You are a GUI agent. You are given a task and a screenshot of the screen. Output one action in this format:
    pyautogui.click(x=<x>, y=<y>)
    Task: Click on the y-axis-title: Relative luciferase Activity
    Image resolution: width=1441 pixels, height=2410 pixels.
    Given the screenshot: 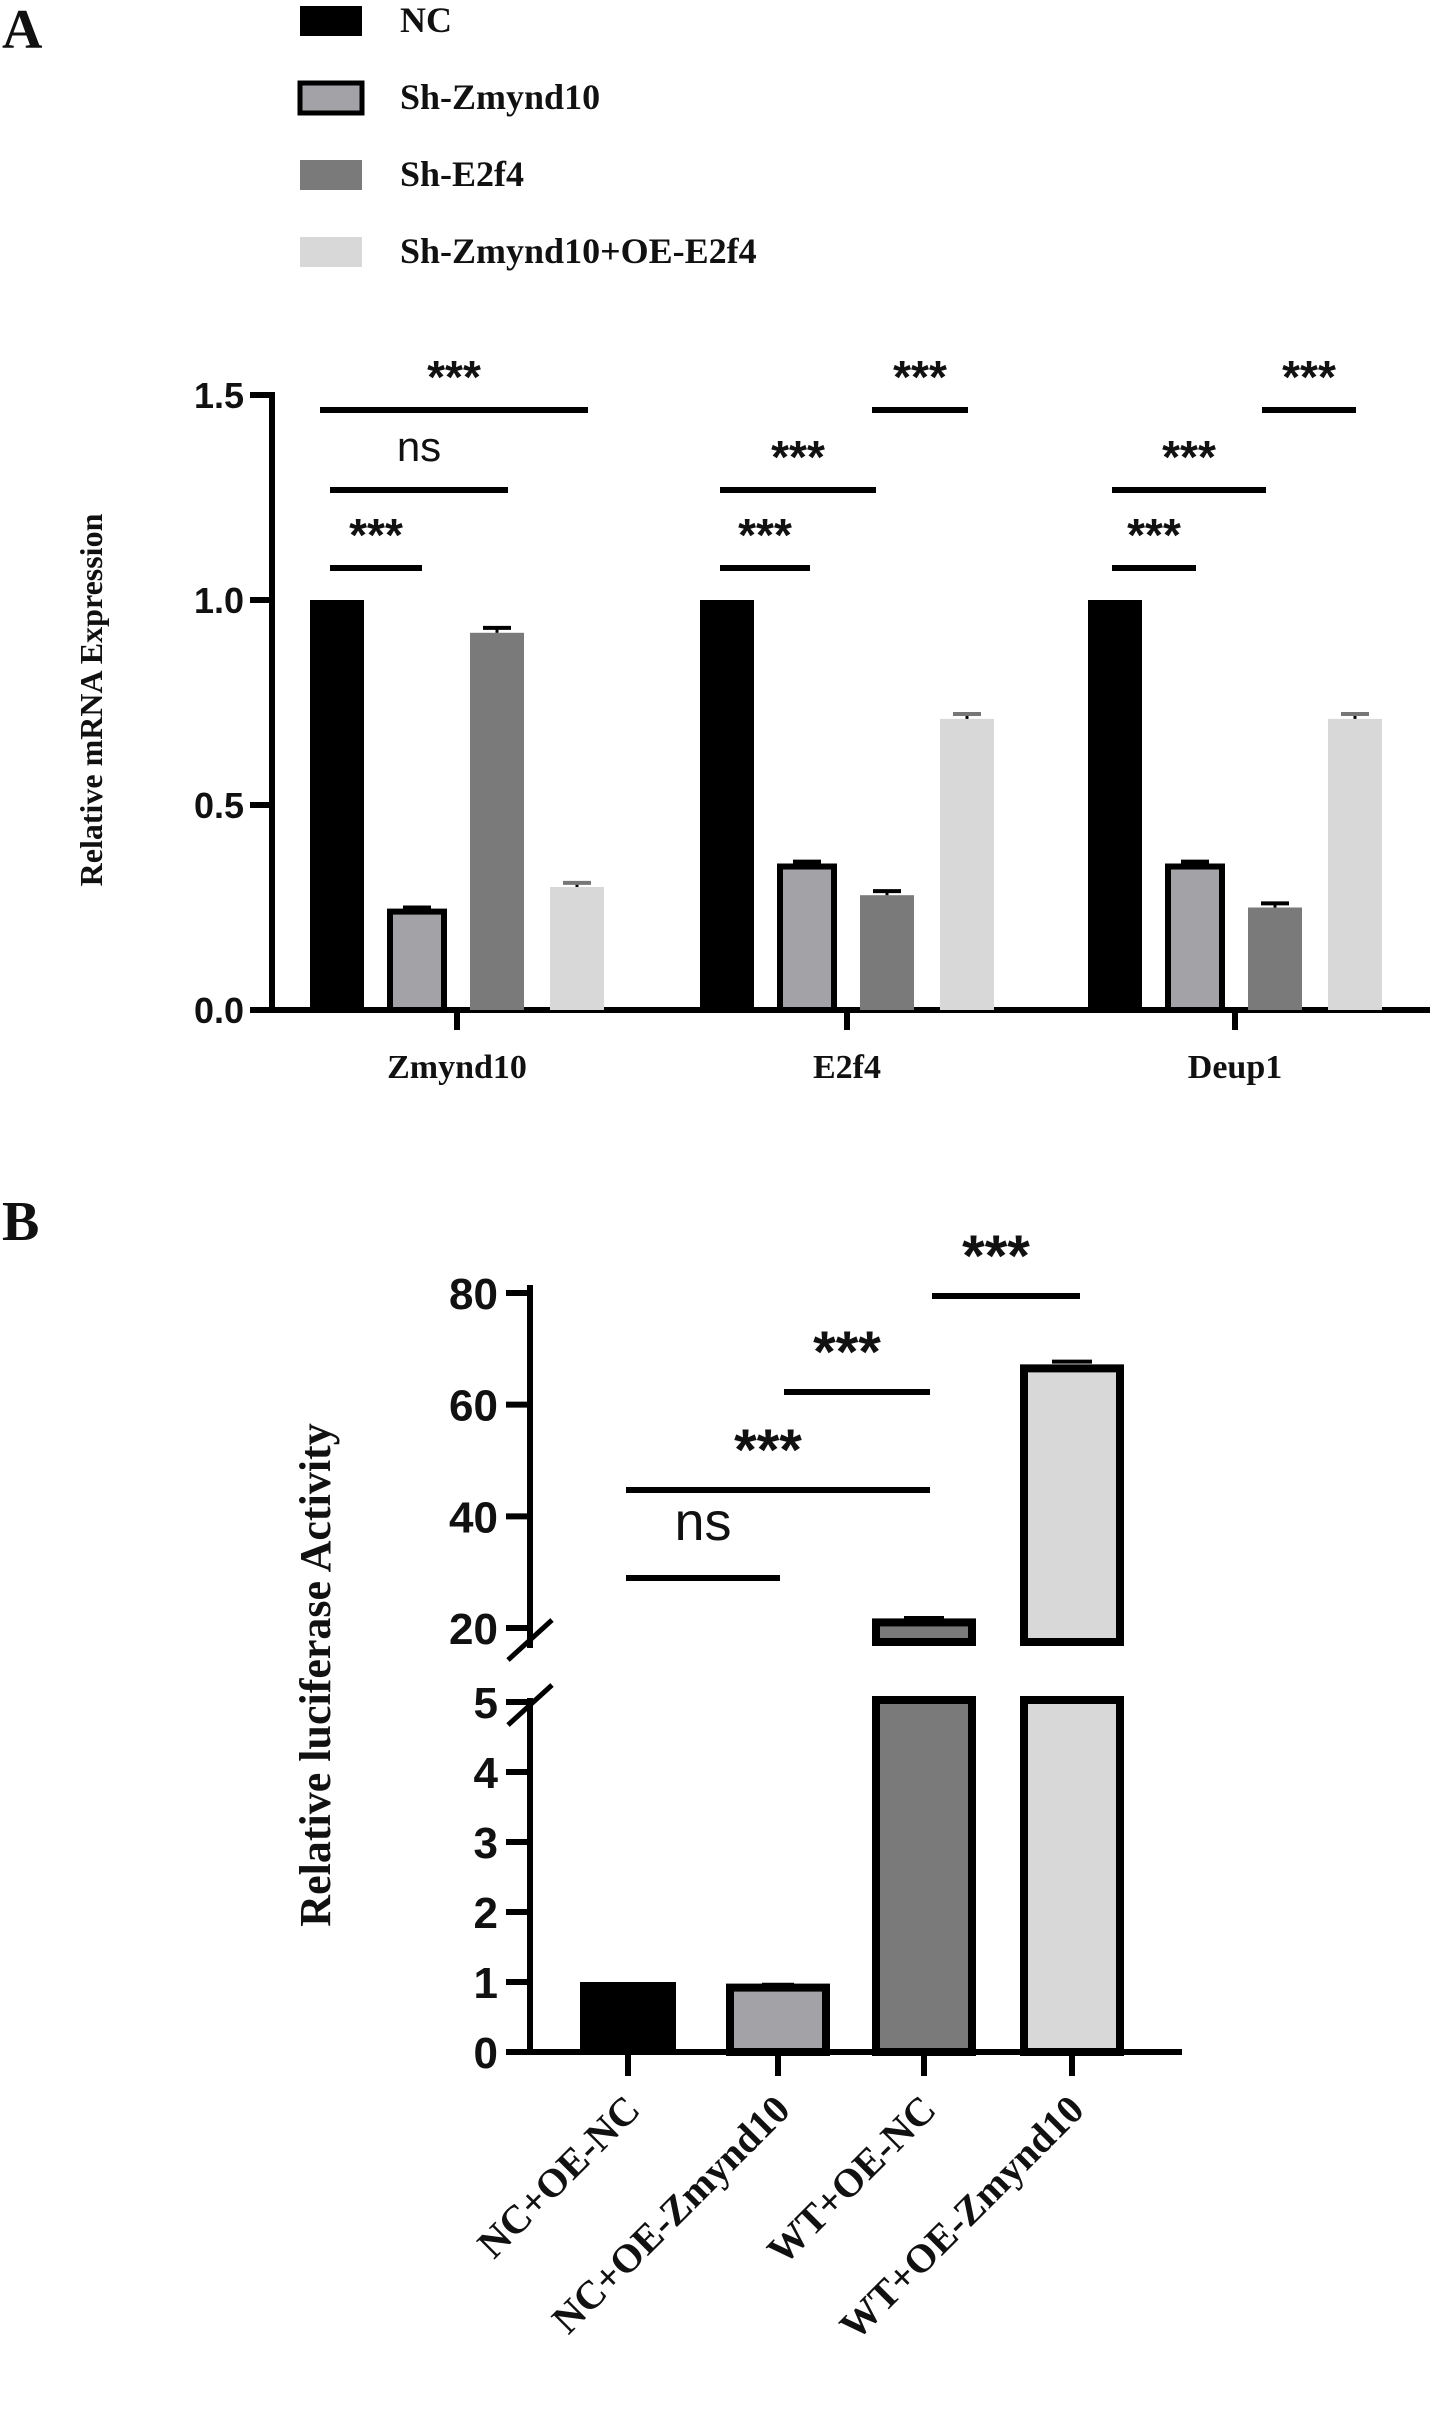 What is the action you would take?
    pyautogui.click(x=315, y=1674)
    